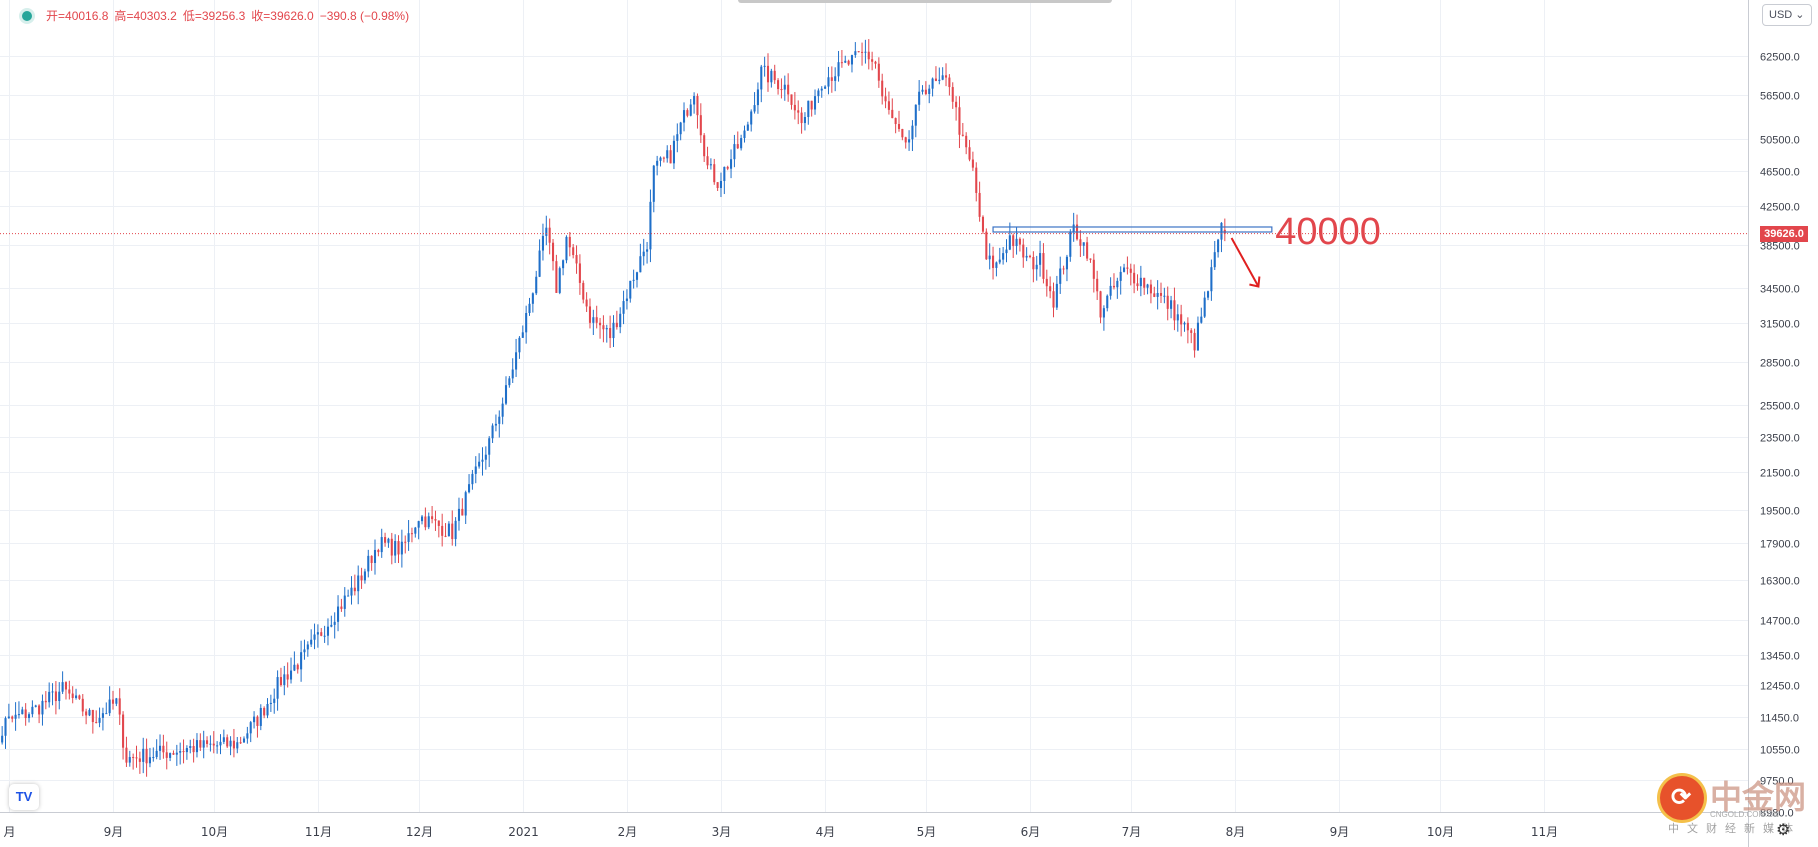 The height and width of the screenshot is (847, 1818). What do you see at coordinates (1777, 814) in the screenshot?
I see `y-tick-label: 8980.0` at bounding box center [1777, 814].